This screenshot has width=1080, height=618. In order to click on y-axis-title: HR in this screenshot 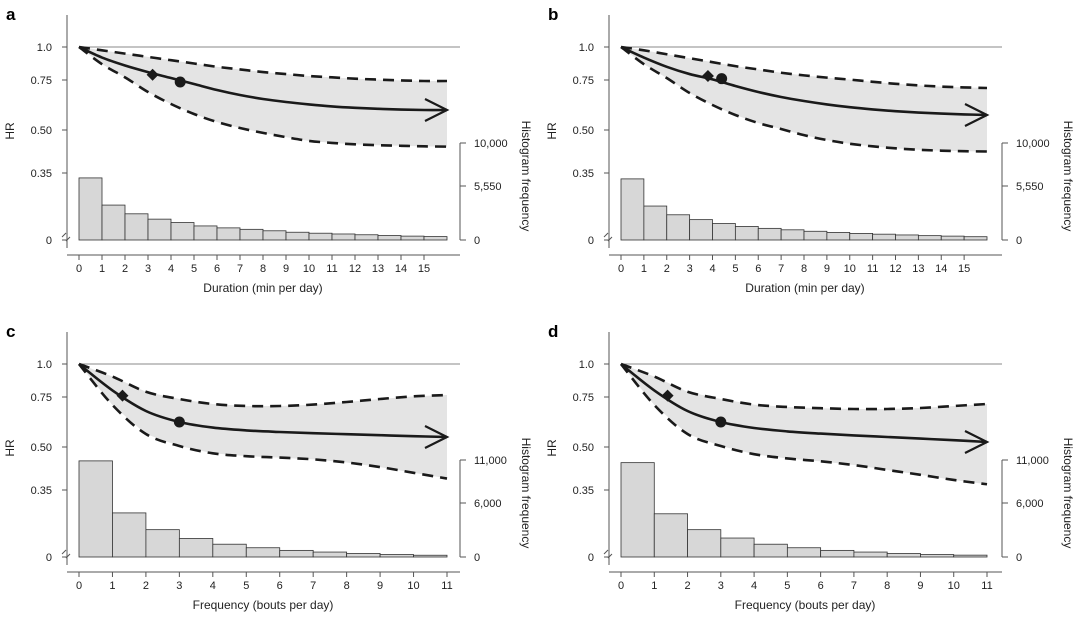, I will do `click(10, 131)`.